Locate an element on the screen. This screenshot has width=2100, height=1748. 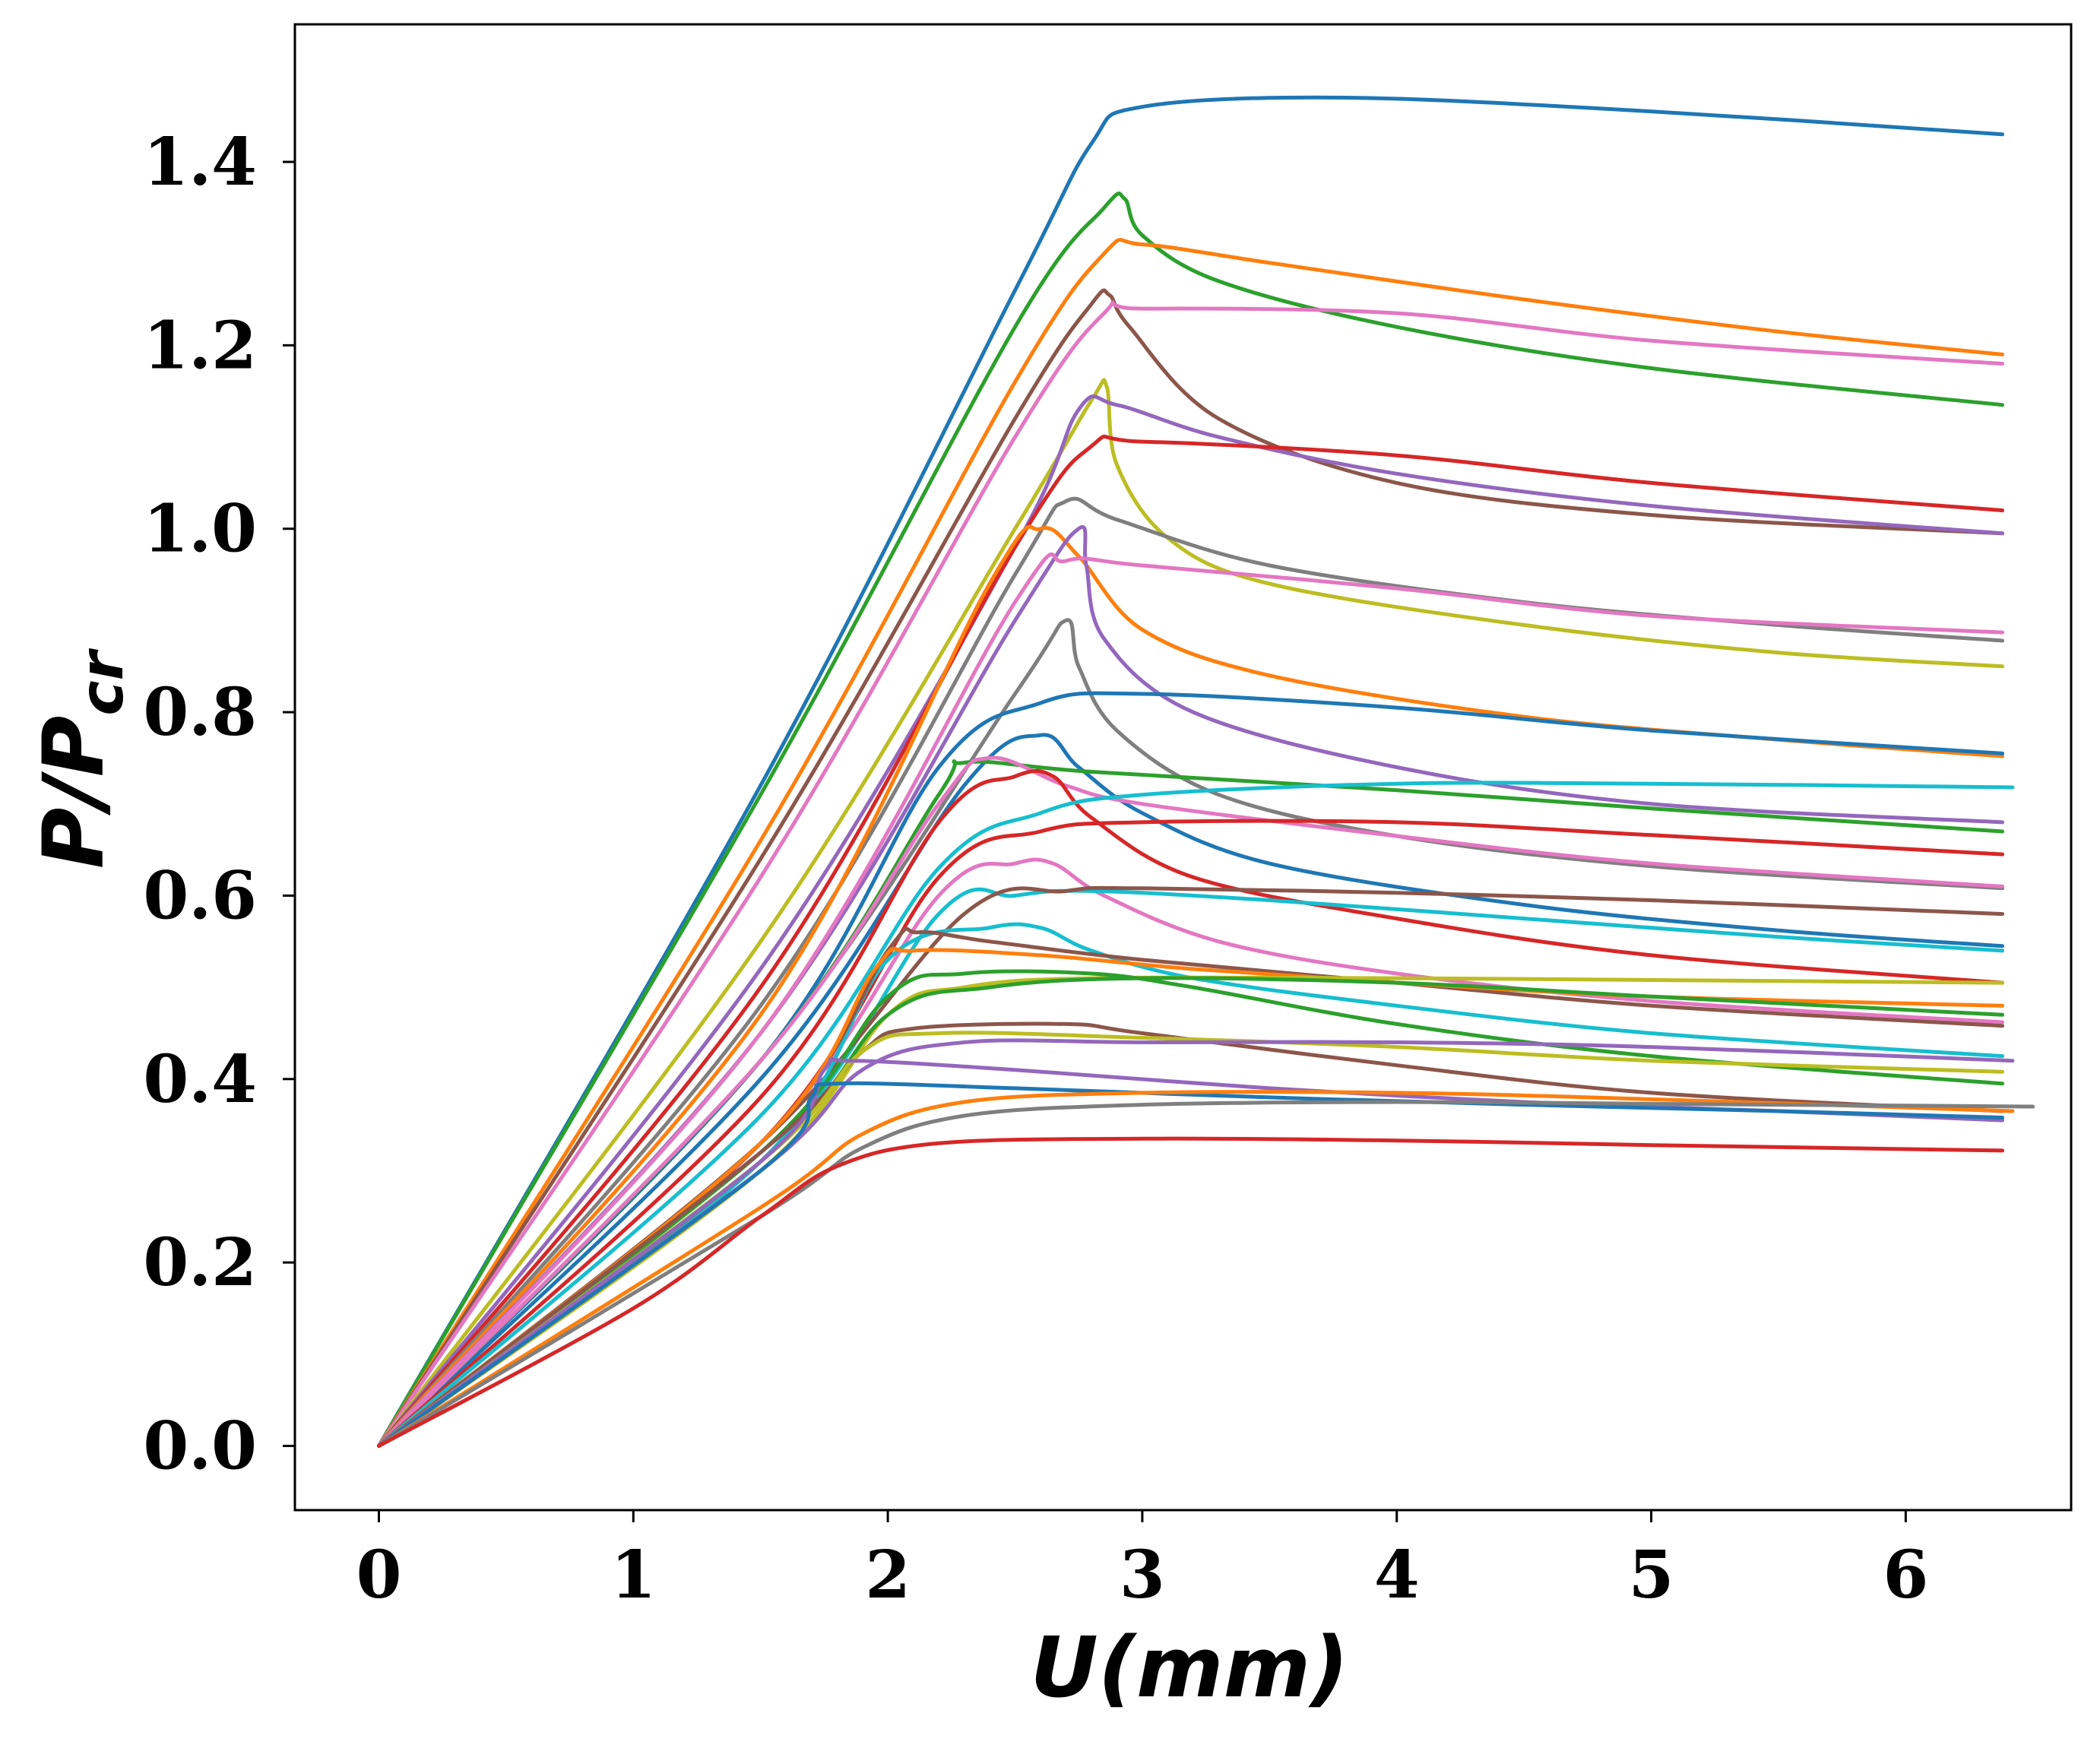
y-tick-label: 0.0 is located at coordinates (200, 1446).